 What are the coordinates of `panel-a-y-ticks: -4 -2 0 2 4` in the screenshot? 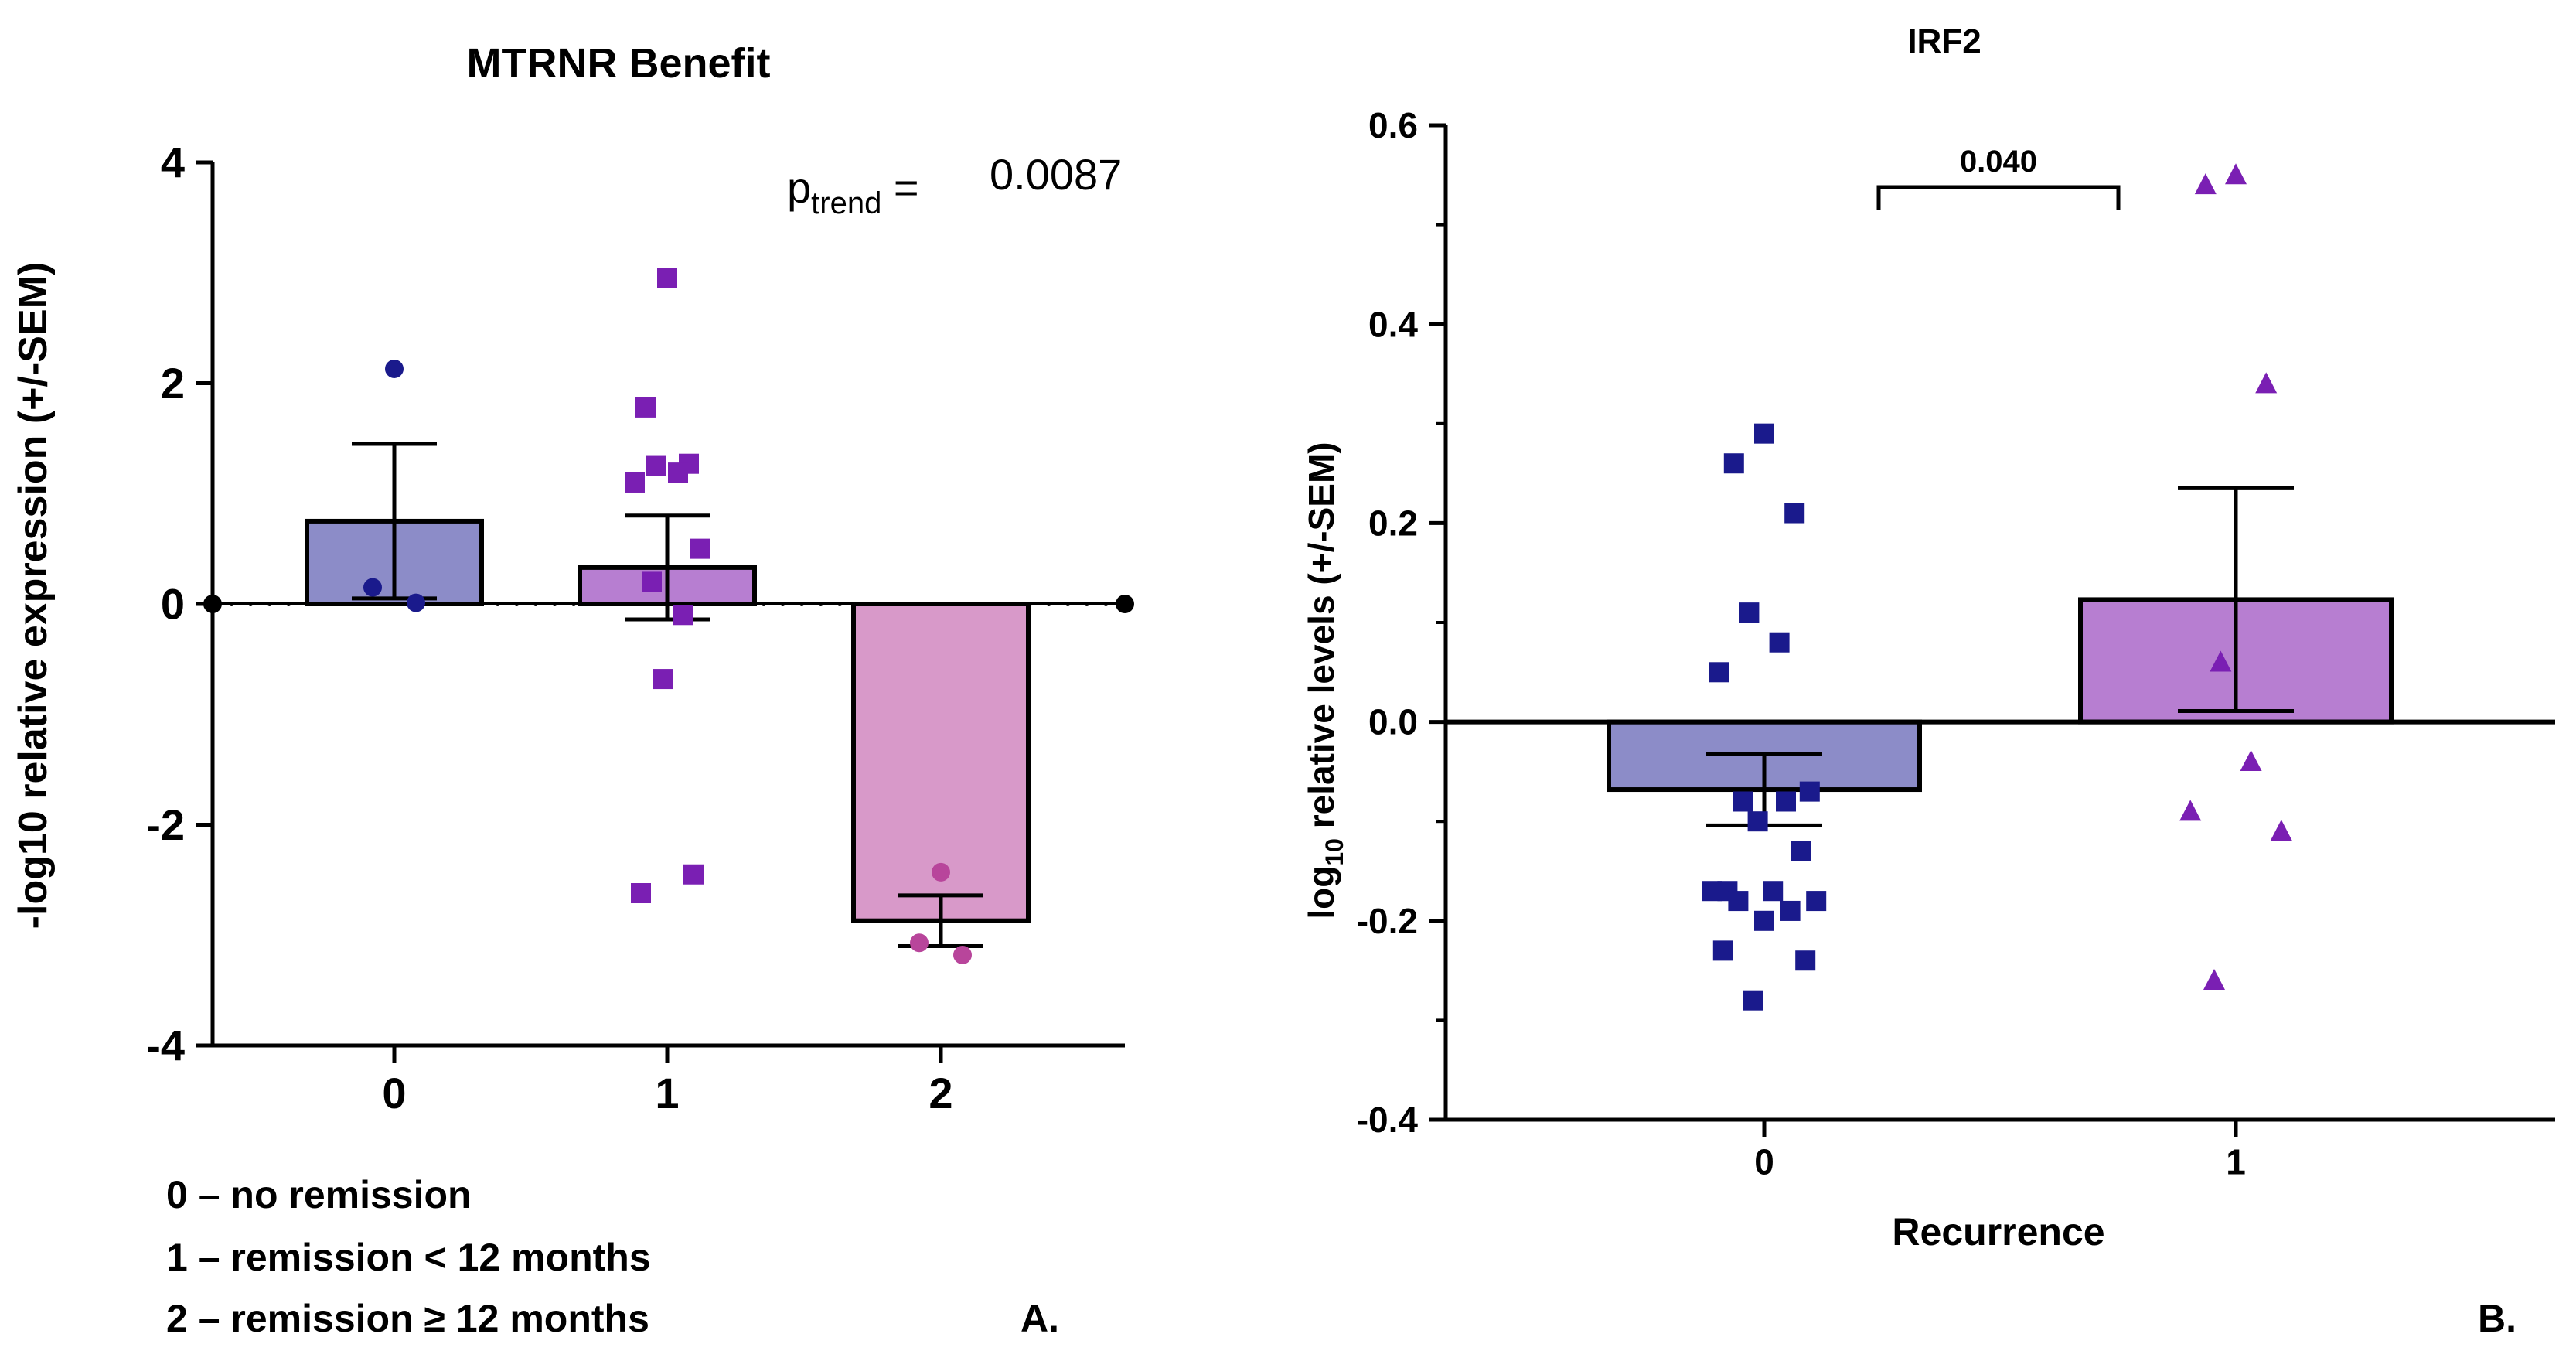 It's located at (179, 604).